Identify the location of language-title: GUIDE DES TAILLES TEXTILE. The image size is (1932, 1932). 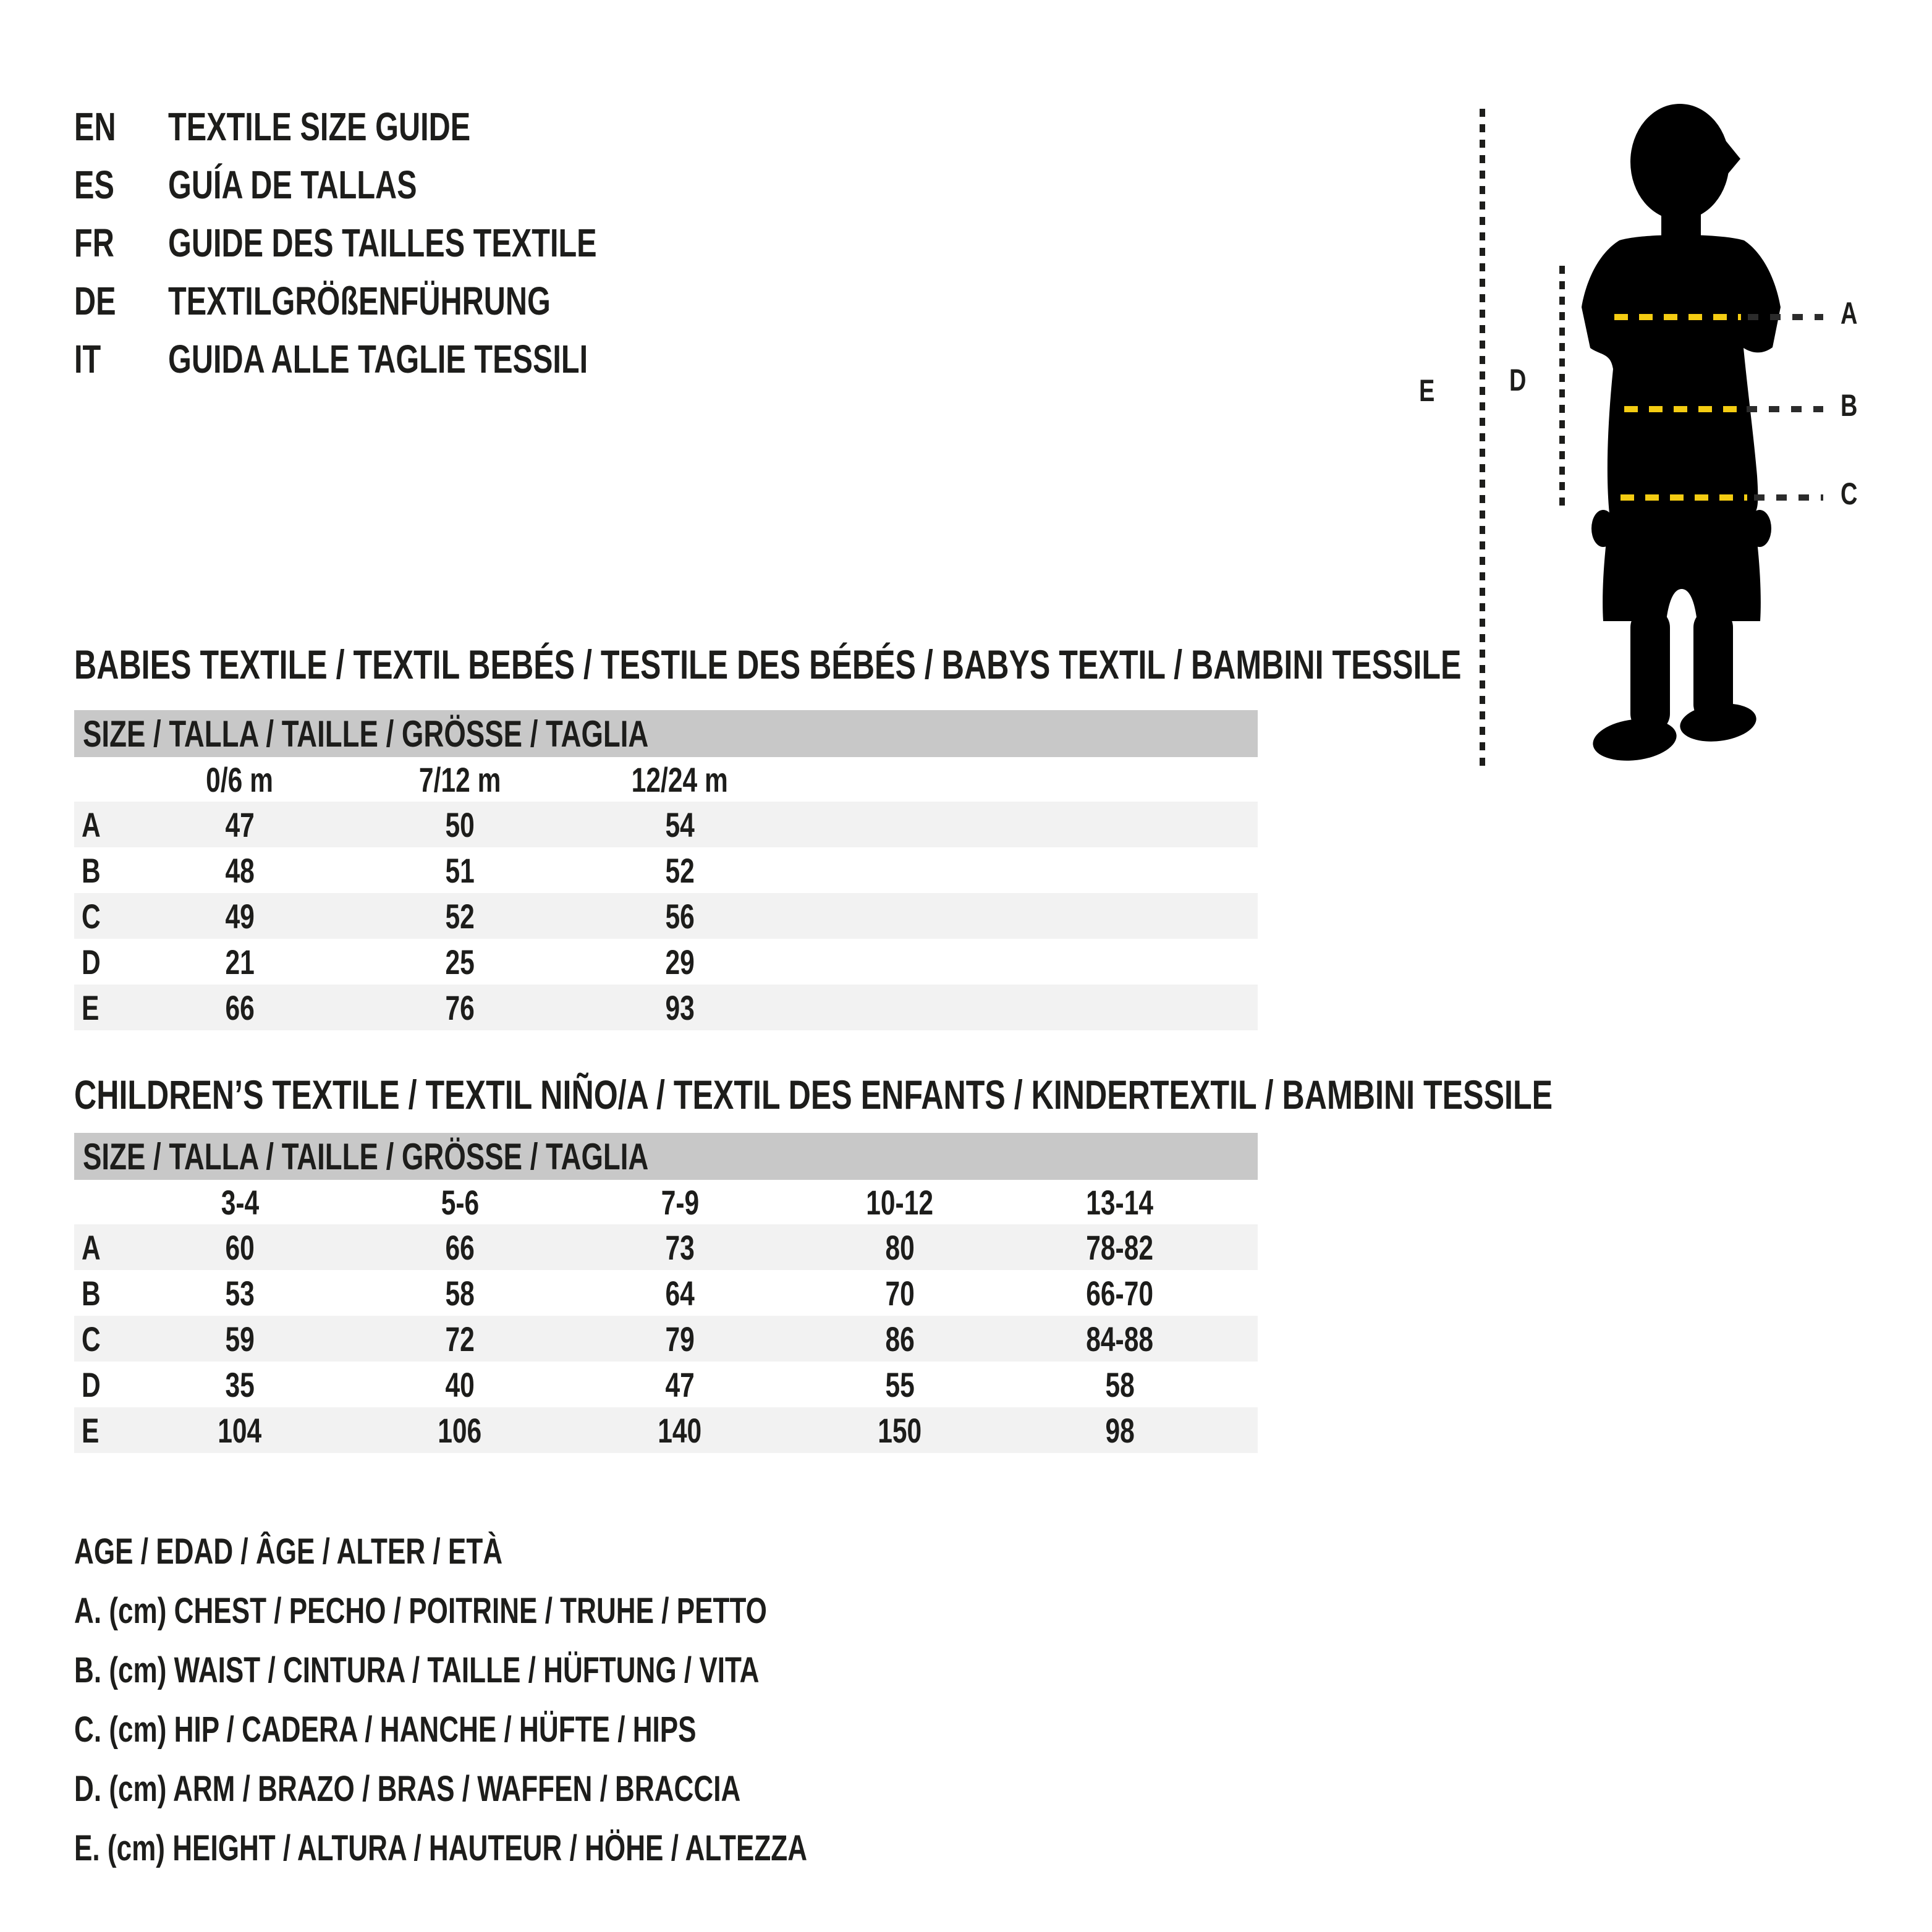
(382, 243).